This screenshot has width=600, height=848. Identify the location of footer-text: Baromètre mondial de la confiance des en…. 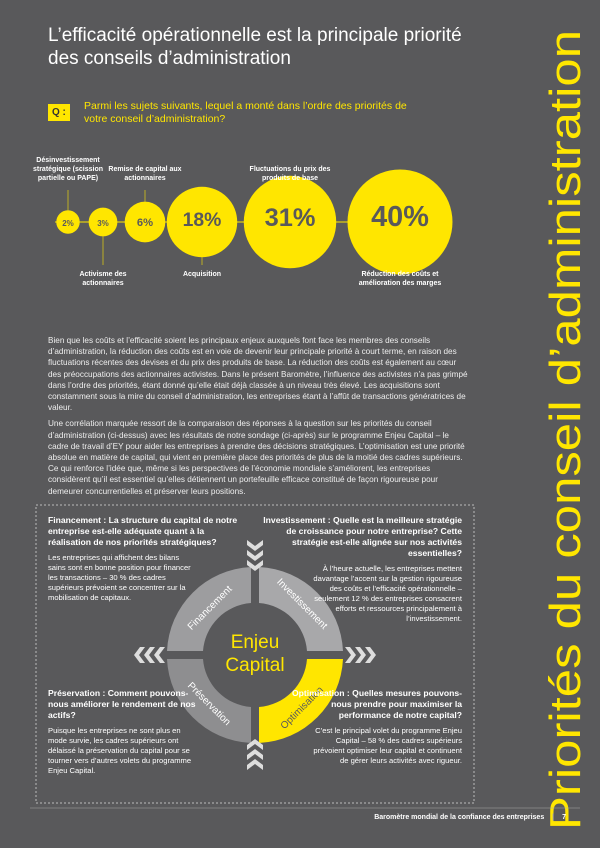
(459, 817).